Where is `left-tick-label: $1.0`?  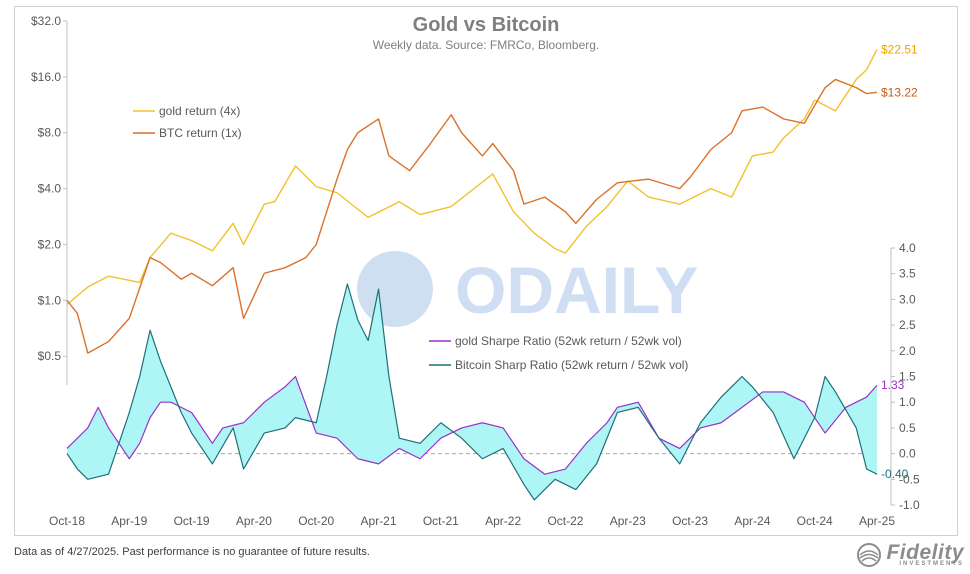
left-tick-label: $1.0 is located at coordinates (50, 300).